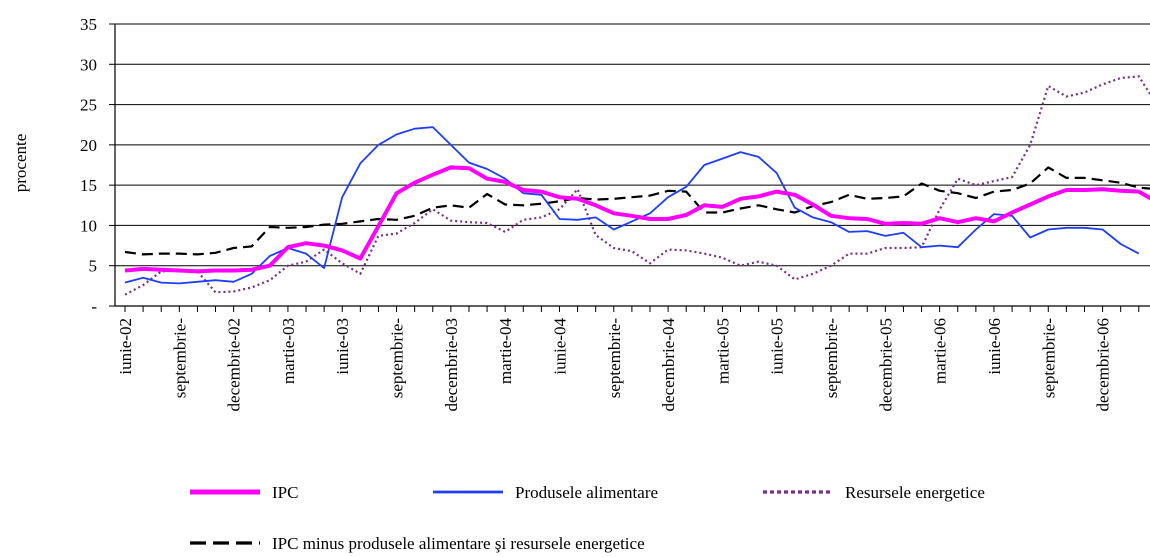 Image resolution: width=1150 pixels, height=557 pixels. What do you see at coordinates (285, 492) in the screenshot?
I see `legend-label: IPC` at bounding box center [285, 492].